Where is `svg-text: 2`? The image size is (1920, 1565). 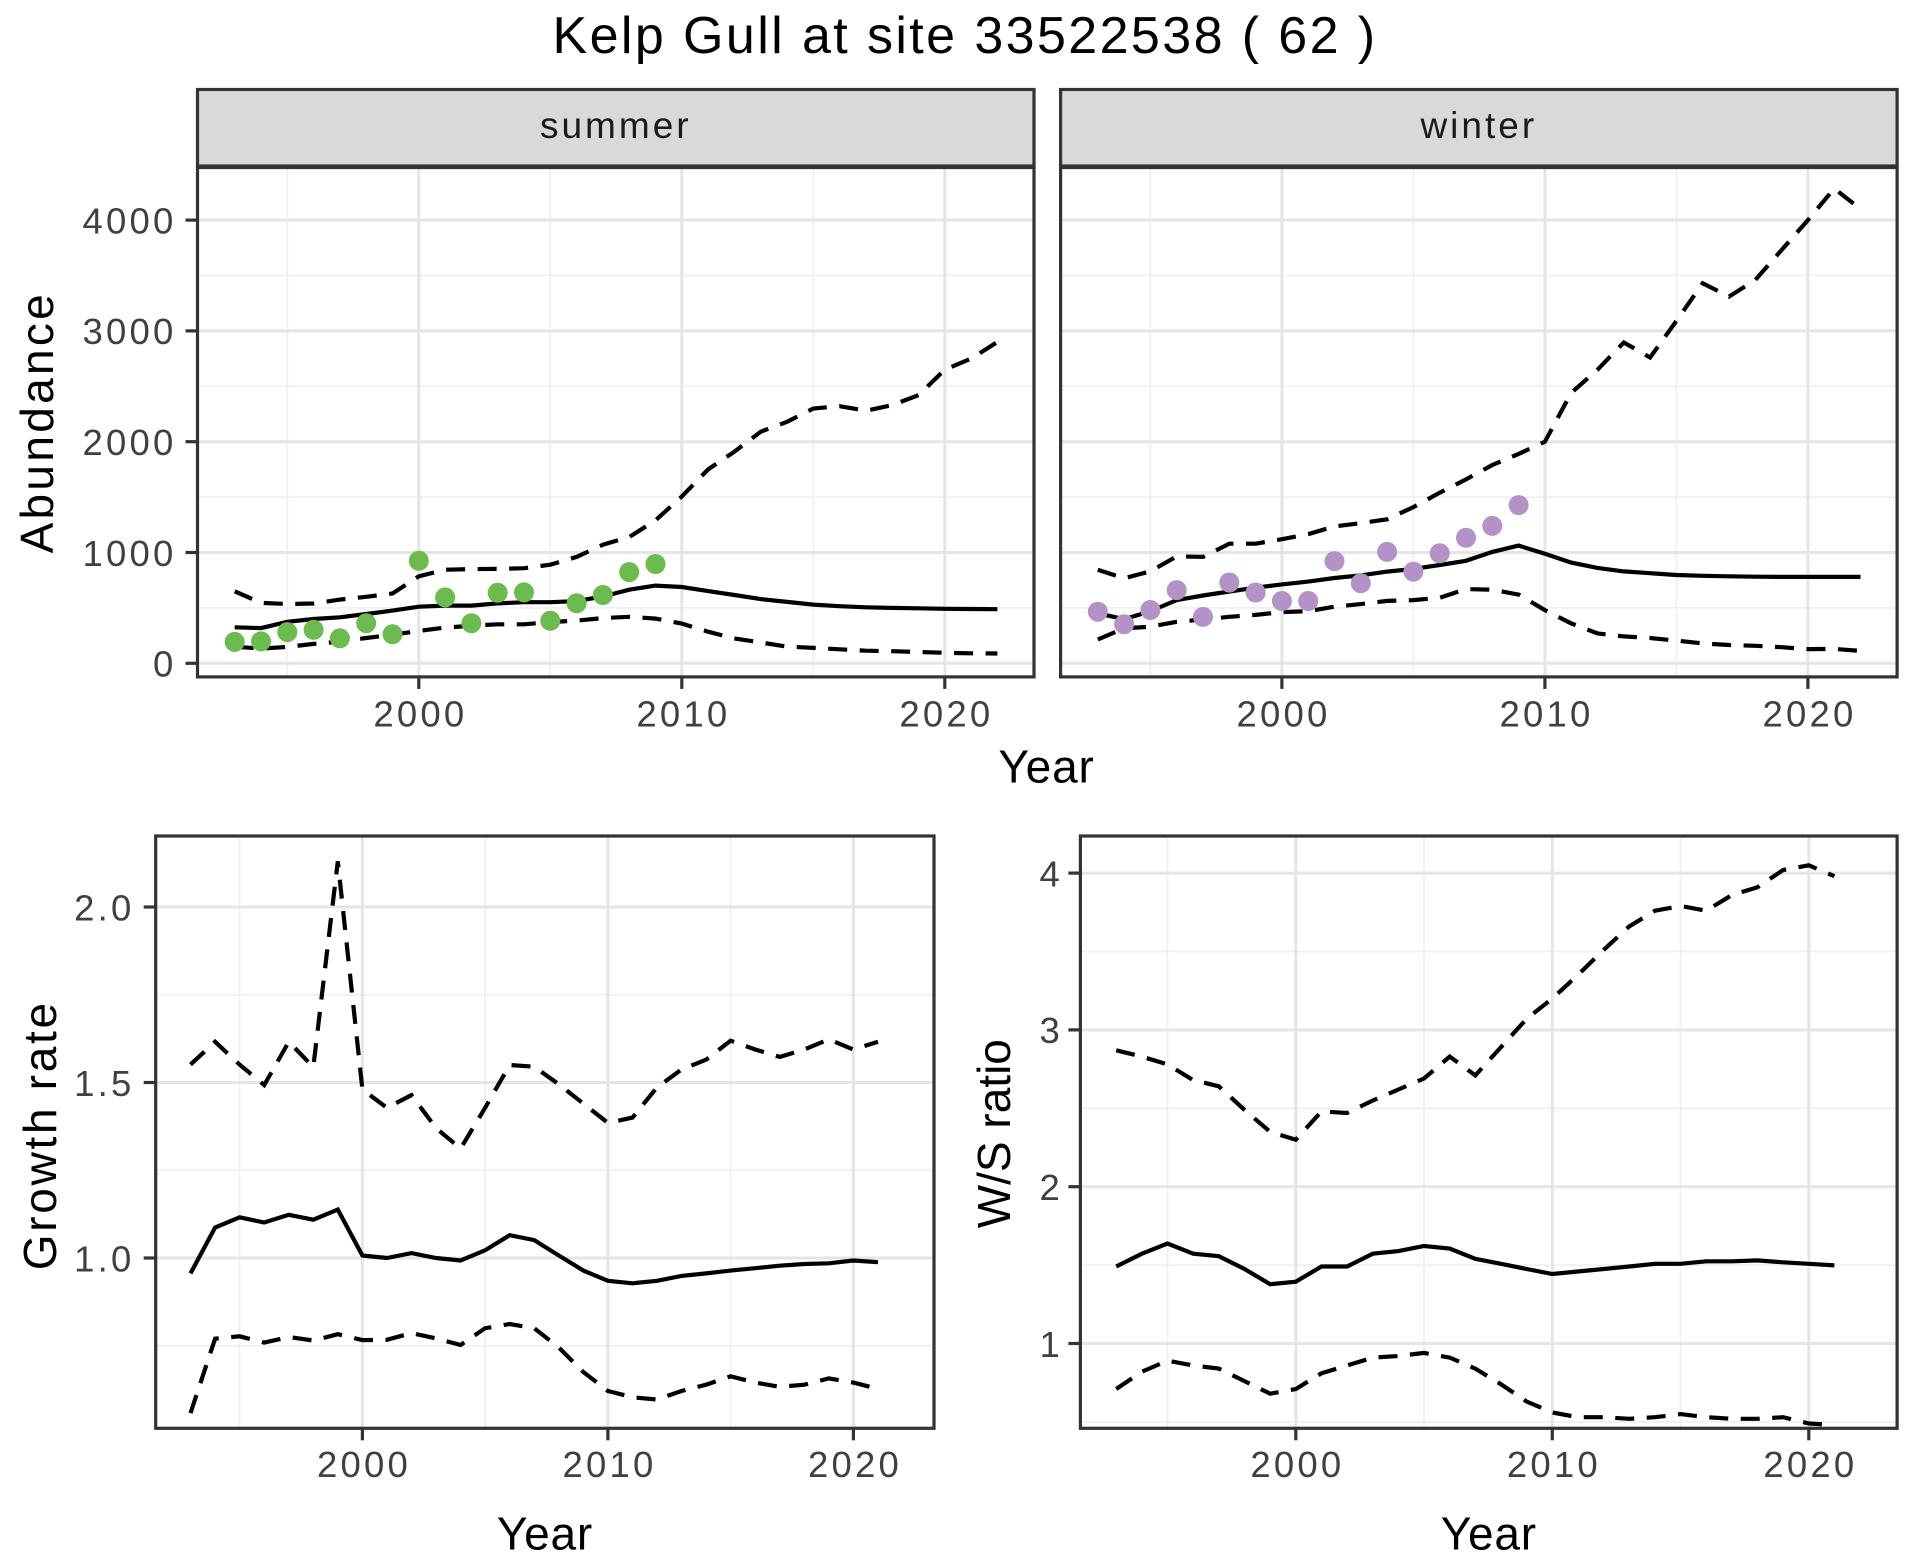
svg-text: 2 is located at coordinates (1052, 1187).